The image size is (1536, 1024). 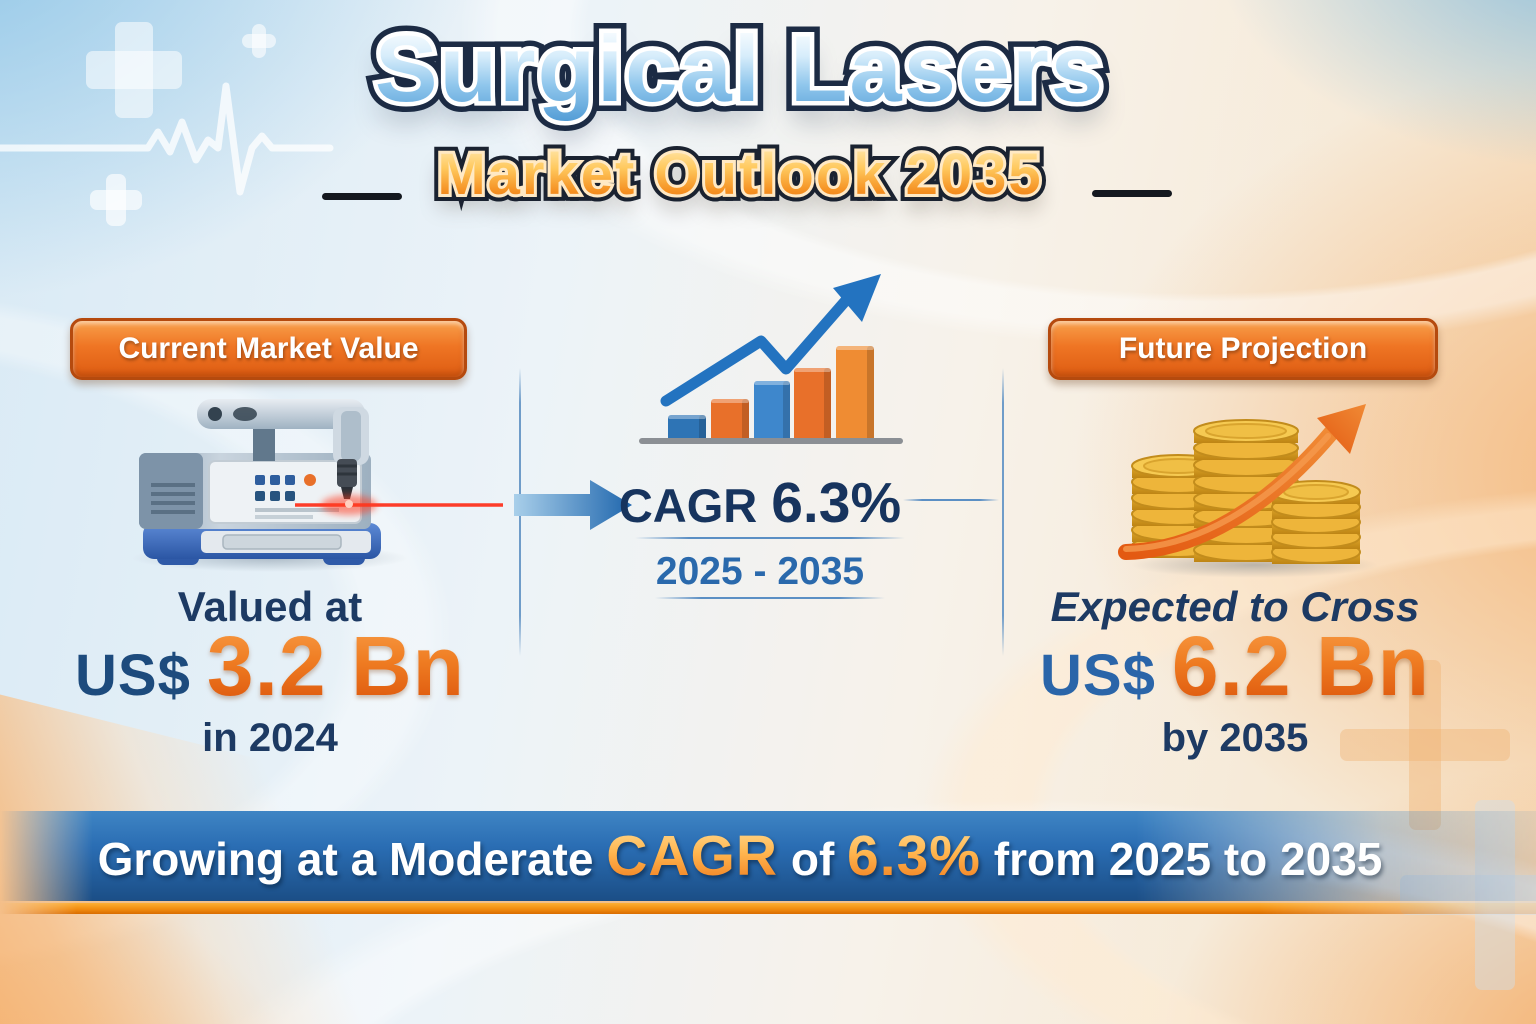 I want to click on subtitle-text: Market Outlook 2035, so click(x=740, y=174).